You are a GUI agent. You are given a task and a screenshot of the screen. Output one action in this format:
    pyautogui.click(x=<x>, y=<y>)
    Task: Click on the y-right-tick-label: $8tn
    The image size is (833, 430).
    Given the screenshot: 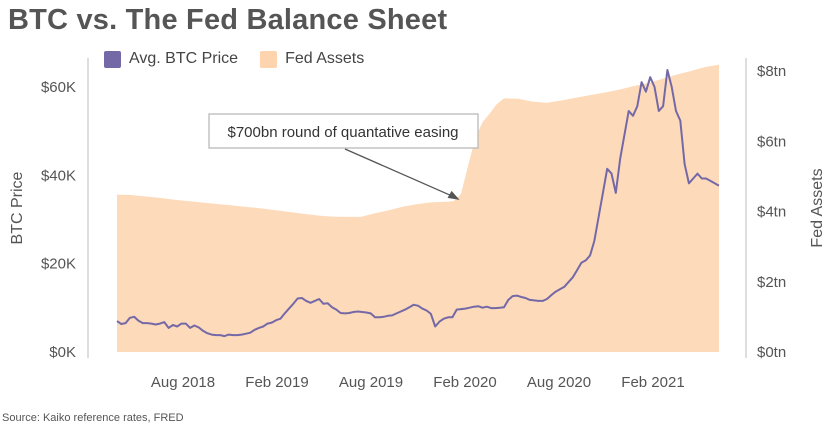 What is the action you would take?
    pyautogui.click(x=771, y=71)
    